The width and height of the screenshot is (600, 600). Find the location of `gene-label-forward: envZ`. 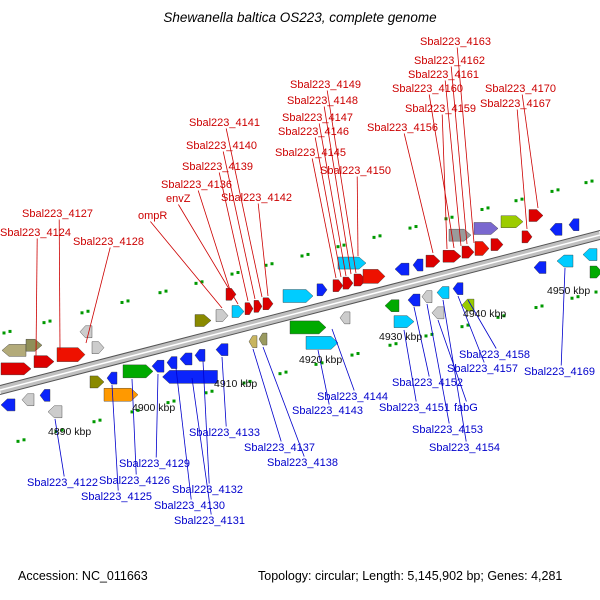

gene-label-forward: envZ is located at coordinates (178, 199).